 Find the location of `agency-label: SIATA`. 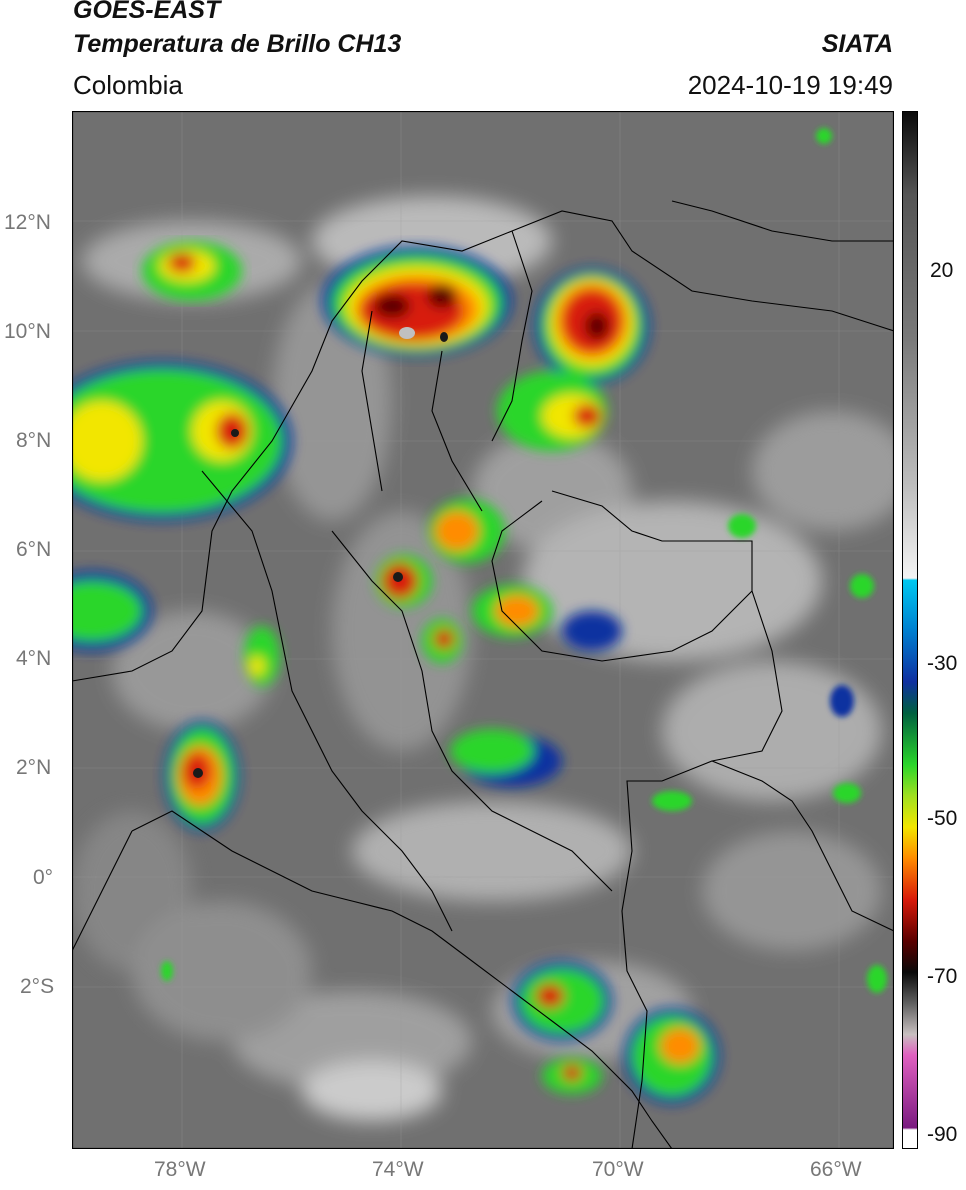

agency-label: SIATA is located at coordinates (857, 44).